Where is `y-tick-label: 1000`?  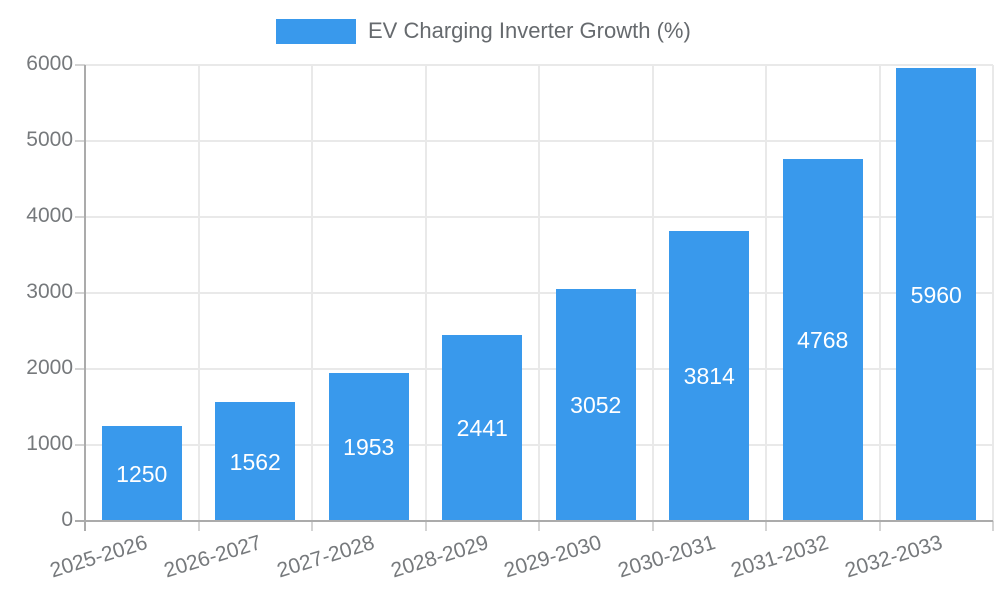 y-tick-label: 1000 is located at coordinates (49, 443).